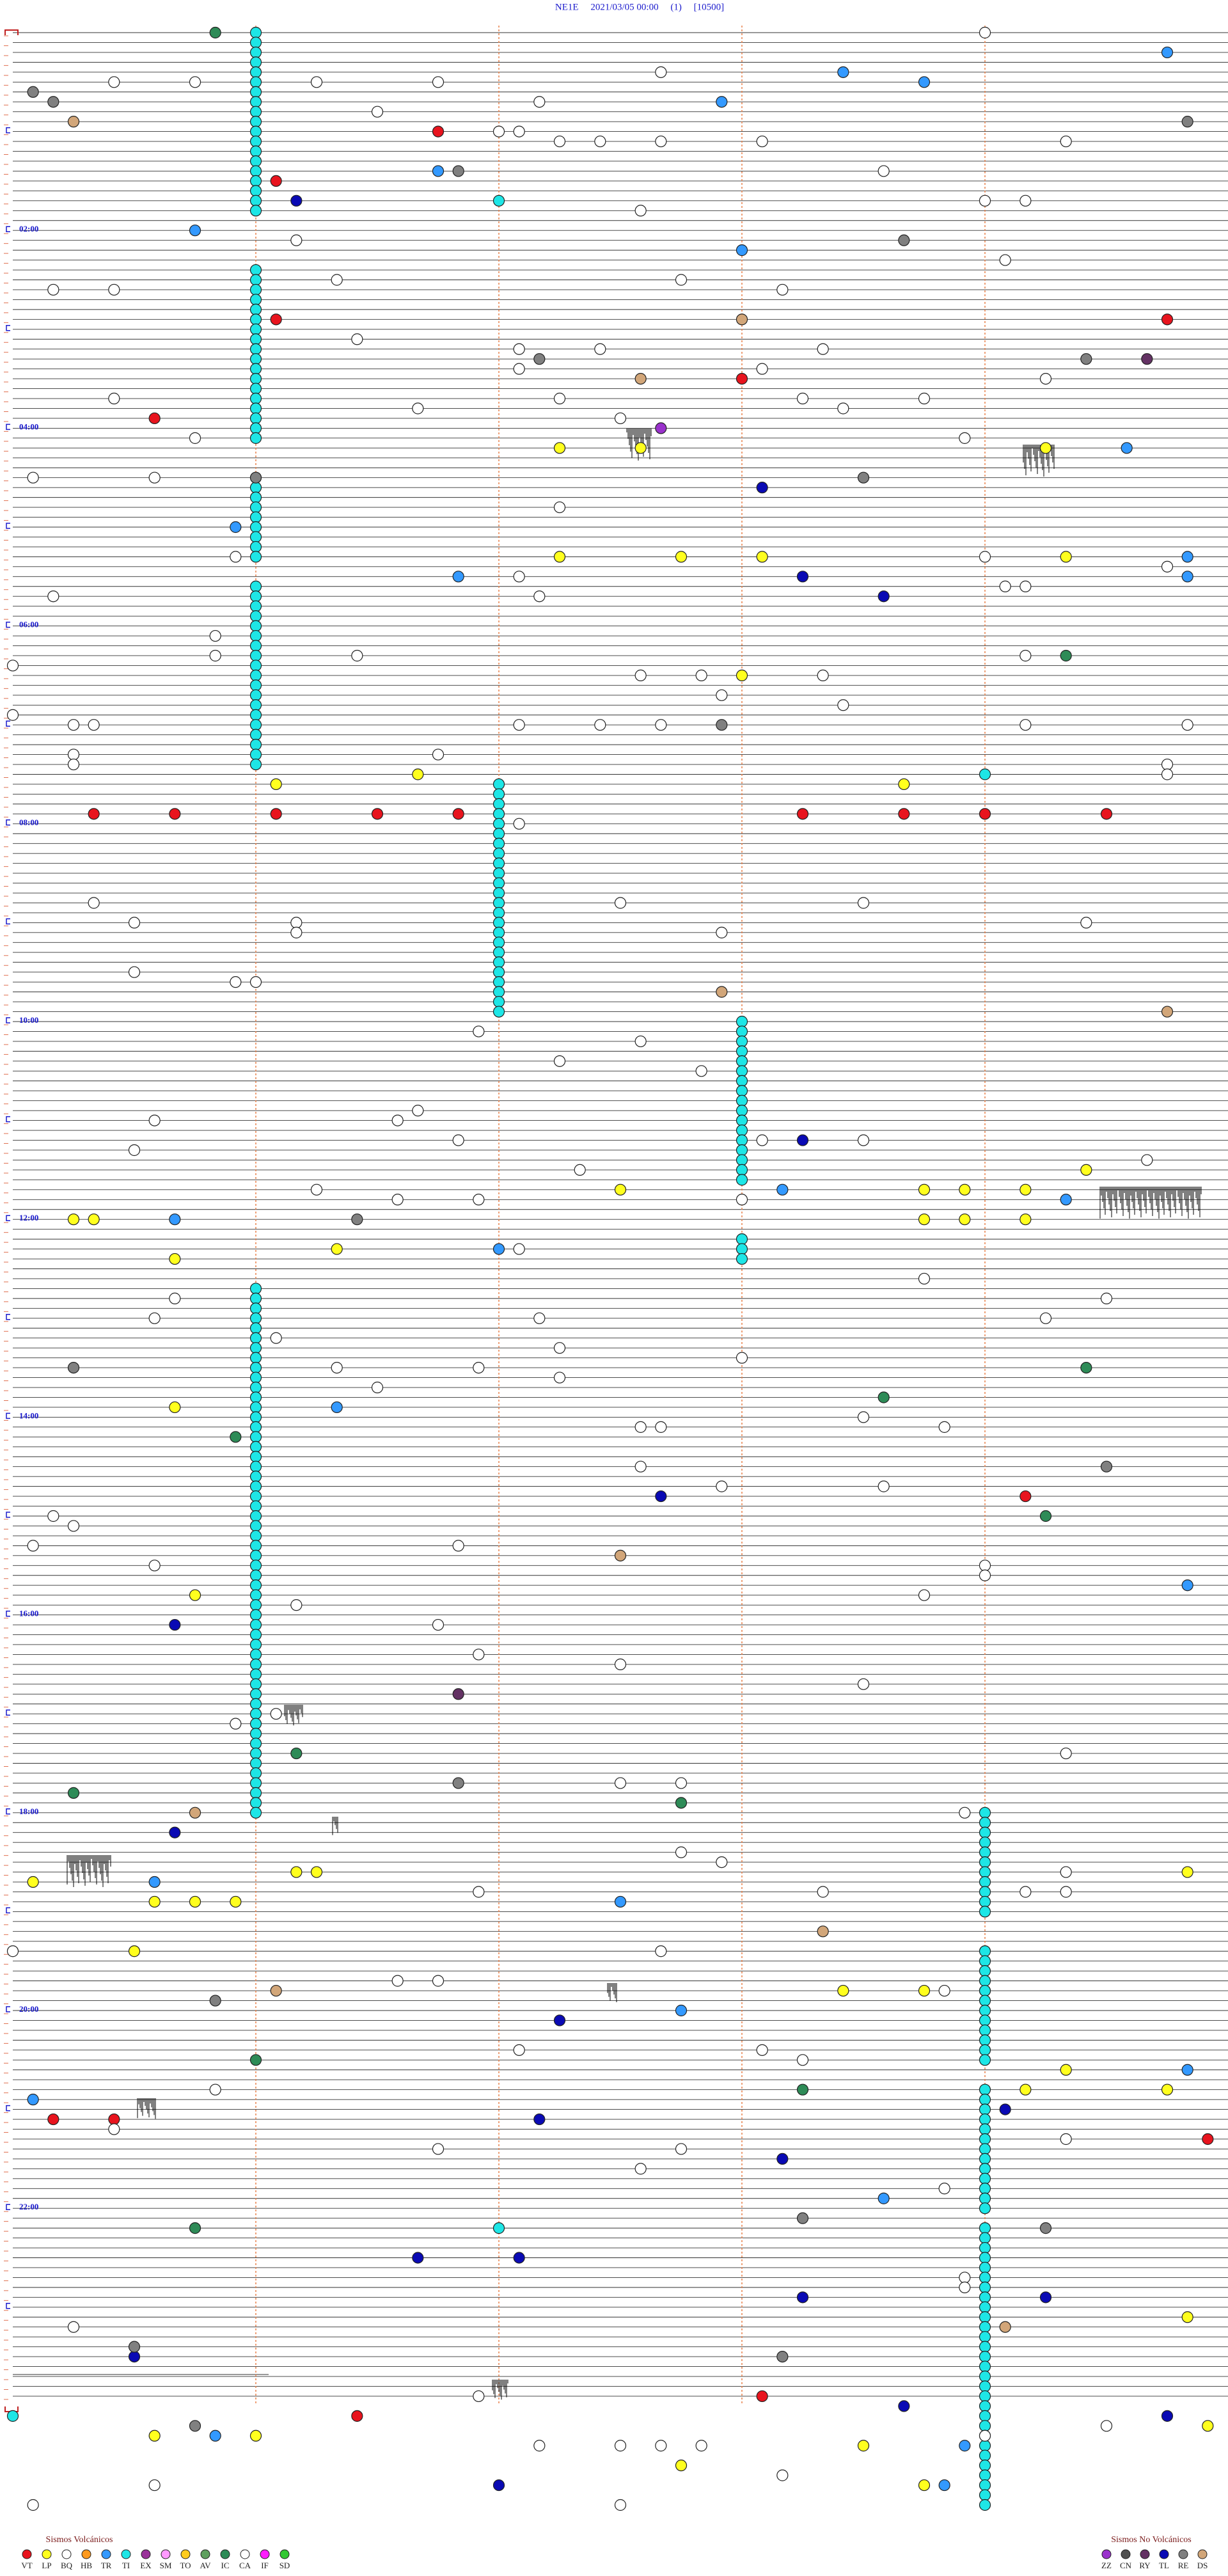 Image resolution: width=1228 pixels, height=2576 pixels. Describe the element at coordinates (79, 2540) in the screenshot. I see `legend-title: Sismos Volcánicos` at that location.